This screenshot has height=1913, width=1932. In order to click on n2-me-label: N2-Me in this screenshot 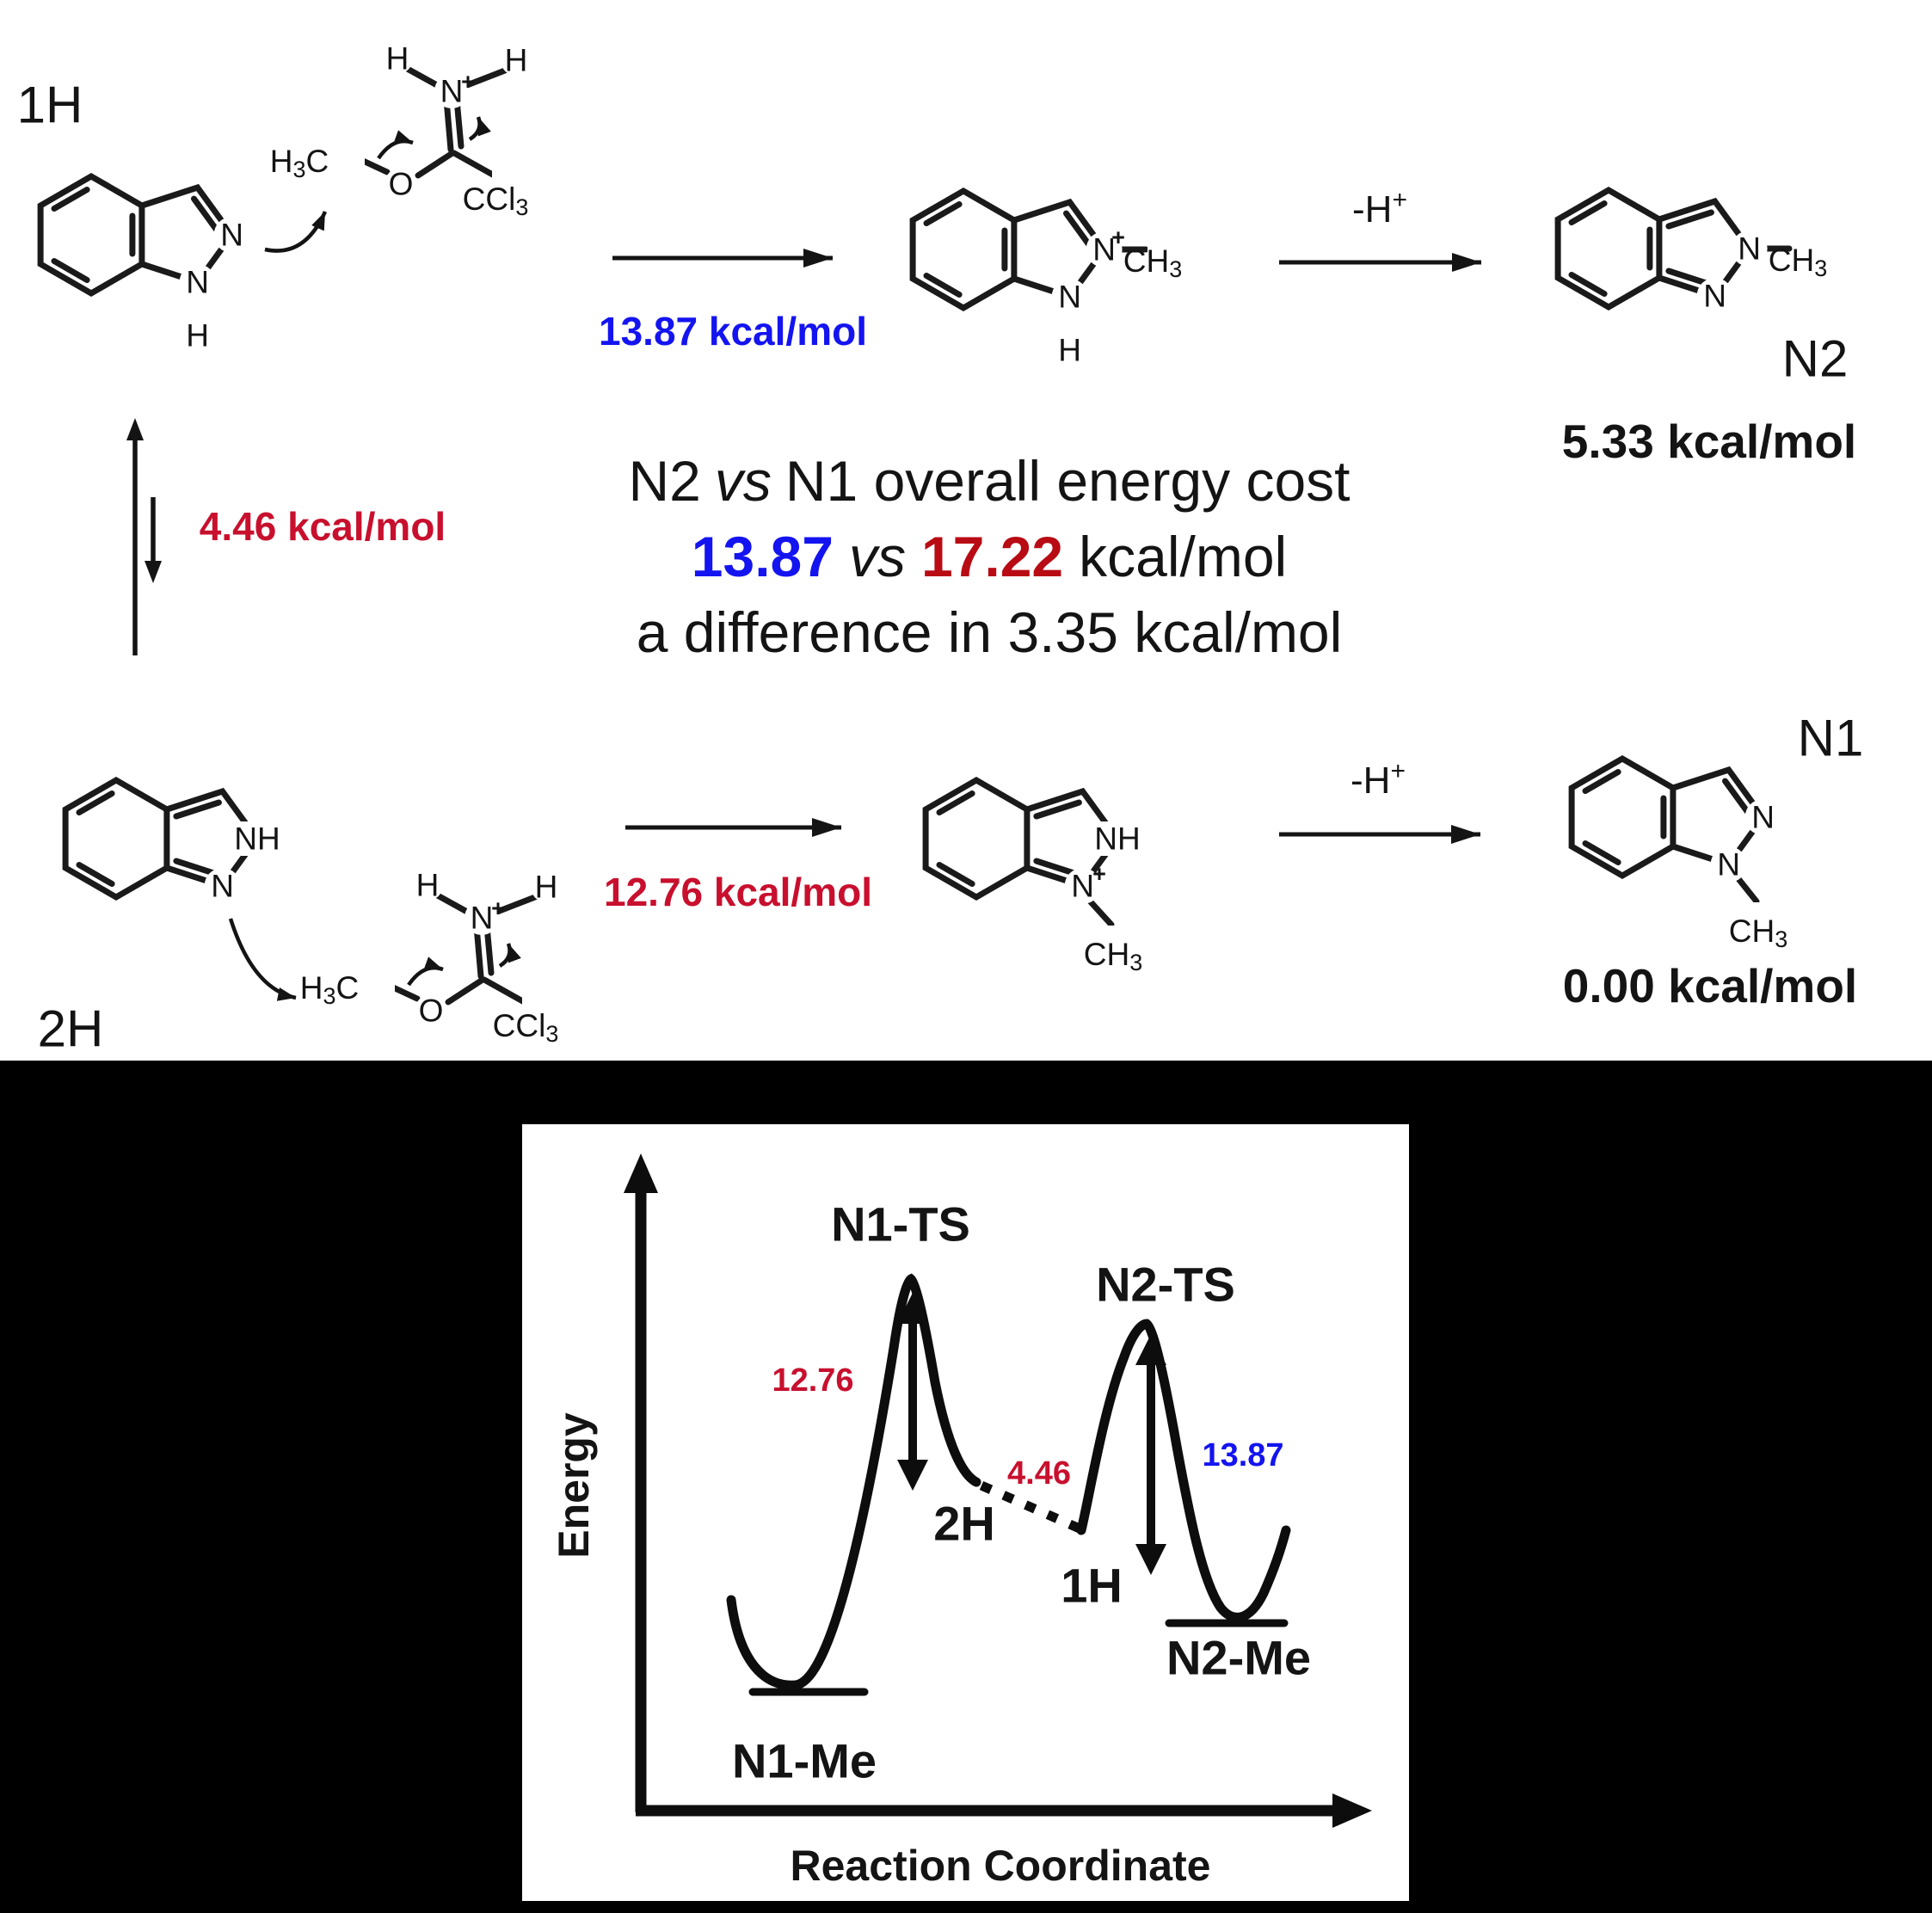, I will do `click(1238, 1658)`.